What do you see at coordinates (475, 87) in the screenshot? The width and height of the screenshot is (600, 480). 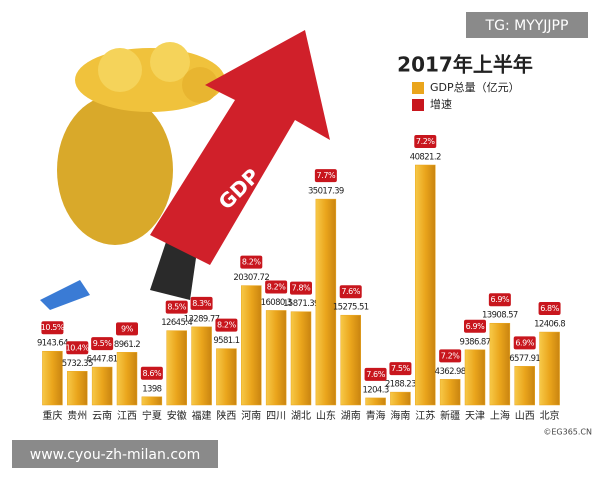 I see `legend-label: GDP总量（亿元）` at bounding box center [475, 87].